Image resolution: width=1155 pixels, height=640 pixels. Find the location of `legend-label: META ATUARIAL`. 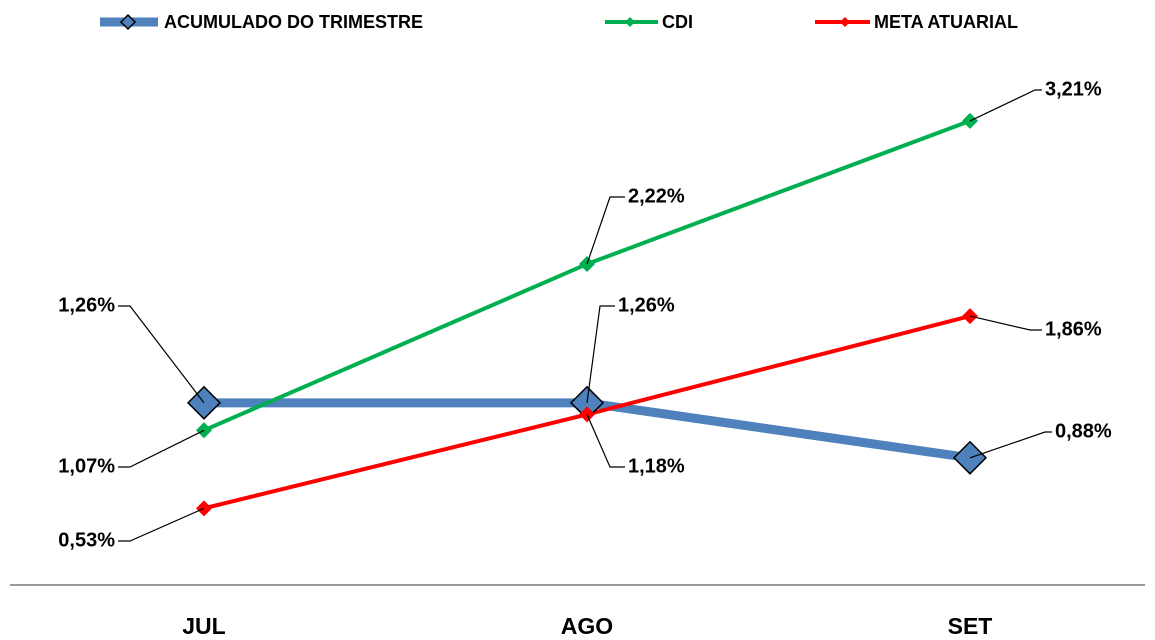

legend-label: META ATUARIAL is located at coordinates (946, 22).